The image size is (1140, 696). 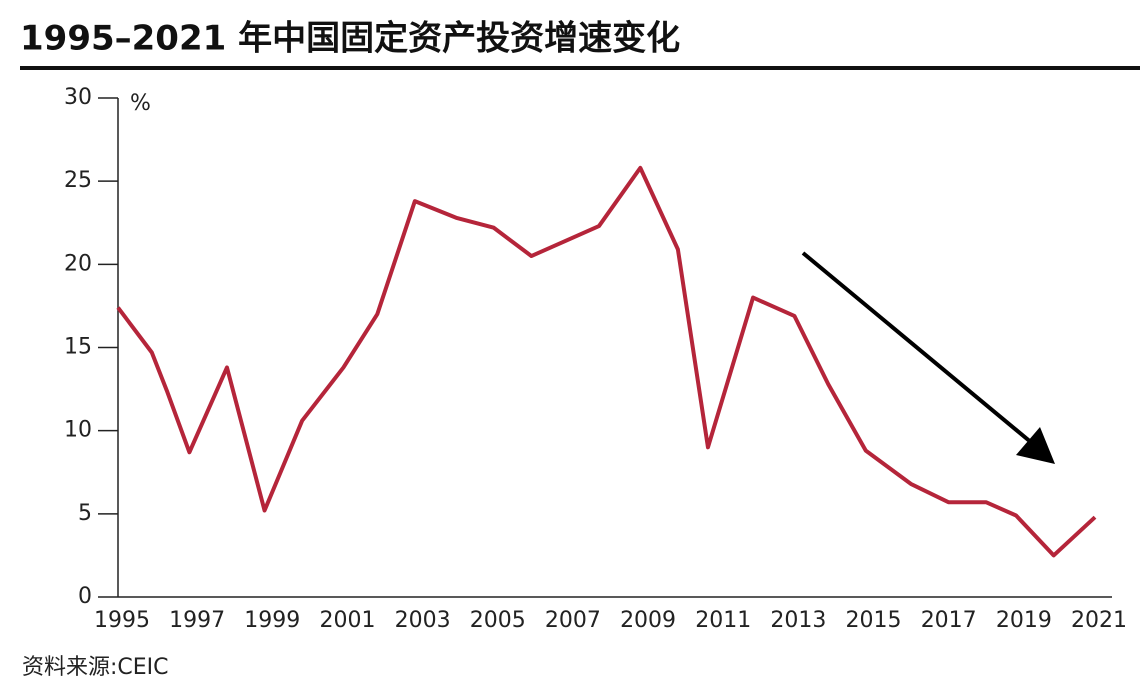 What do you see at coordinates (1099, 620) in the screenshot?
I see `x-tick-label: 2021` at bounding box center [1099, 620].